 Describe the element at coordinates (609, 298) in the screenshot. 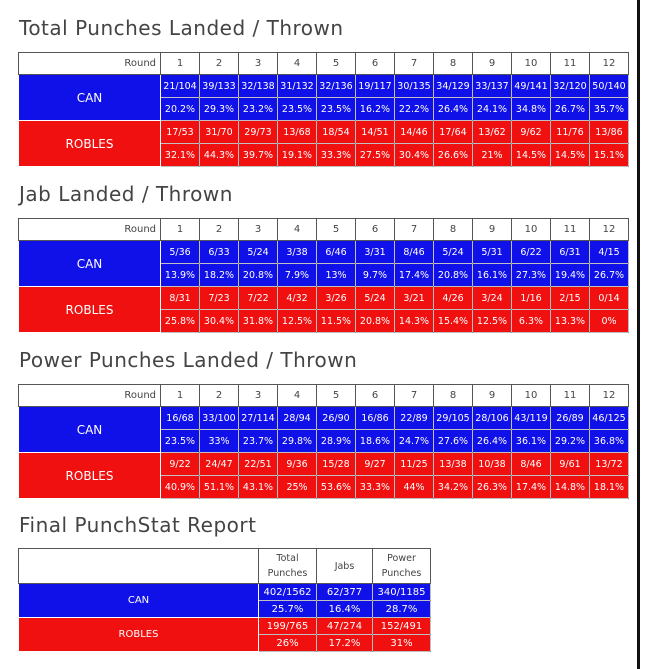

I see `landed-thrown-cell: 0/14` at that location.